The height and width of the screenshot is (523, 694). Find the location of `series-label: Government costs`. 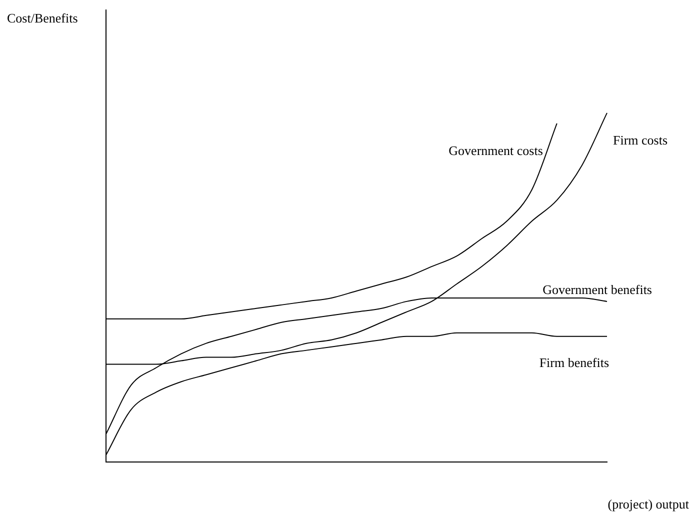

series-label: Government costs is located at coordinates (495, 150).